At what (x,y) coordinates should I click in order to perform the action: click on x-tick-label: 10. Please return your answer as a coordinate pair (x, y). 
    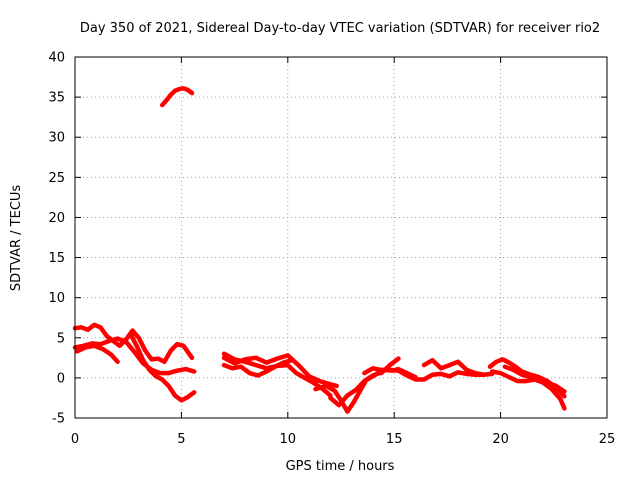
    Looking at the image, I should click on (288, 439).